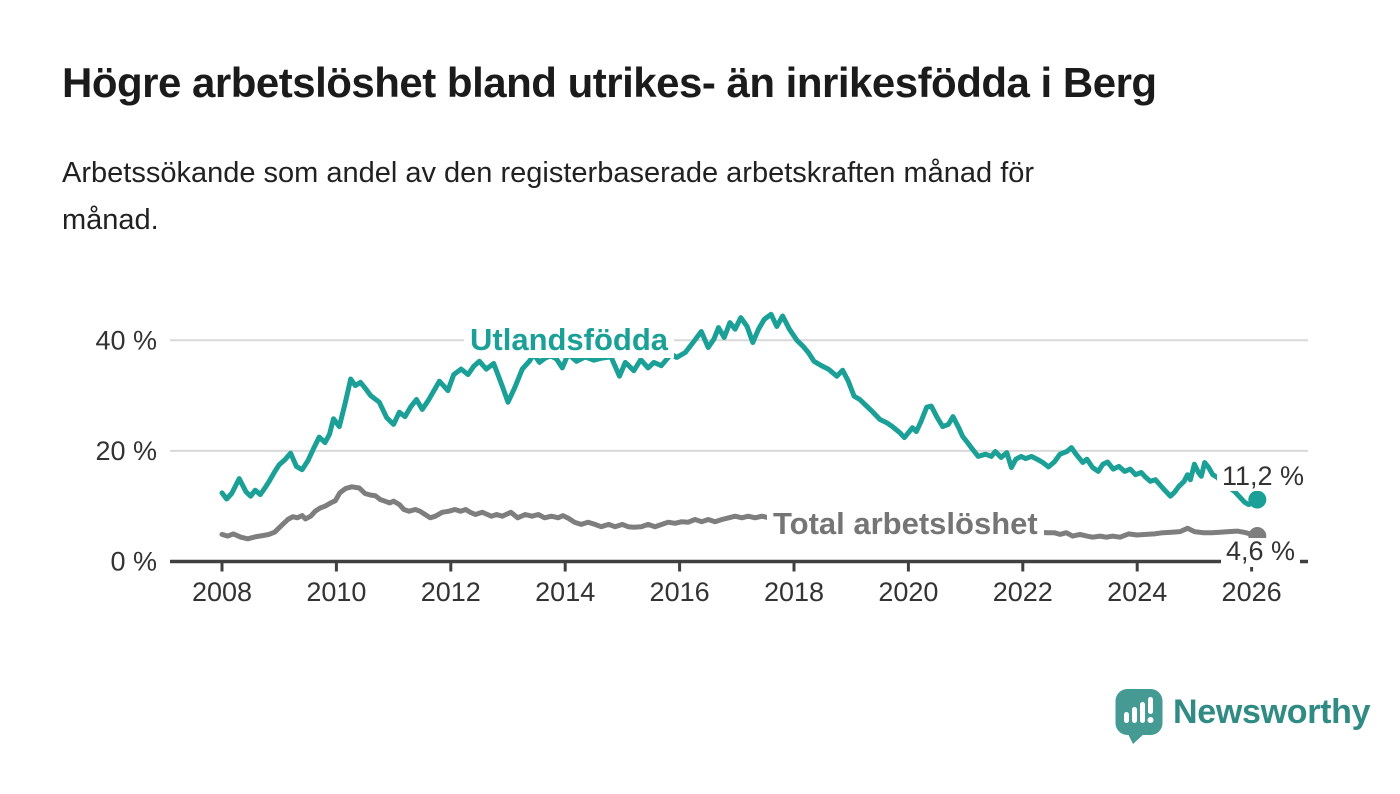 This screenshot has width=1400, height=794. Describe the element at coordinates (336, 592) in the screenshot. I see `x-tick-label-2010: 2010` at that location.